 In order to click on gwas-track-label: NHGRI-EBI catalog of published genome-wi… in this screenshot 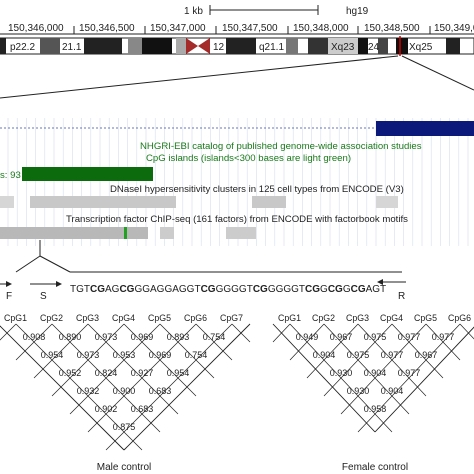, I will do `click(281, 146)`.